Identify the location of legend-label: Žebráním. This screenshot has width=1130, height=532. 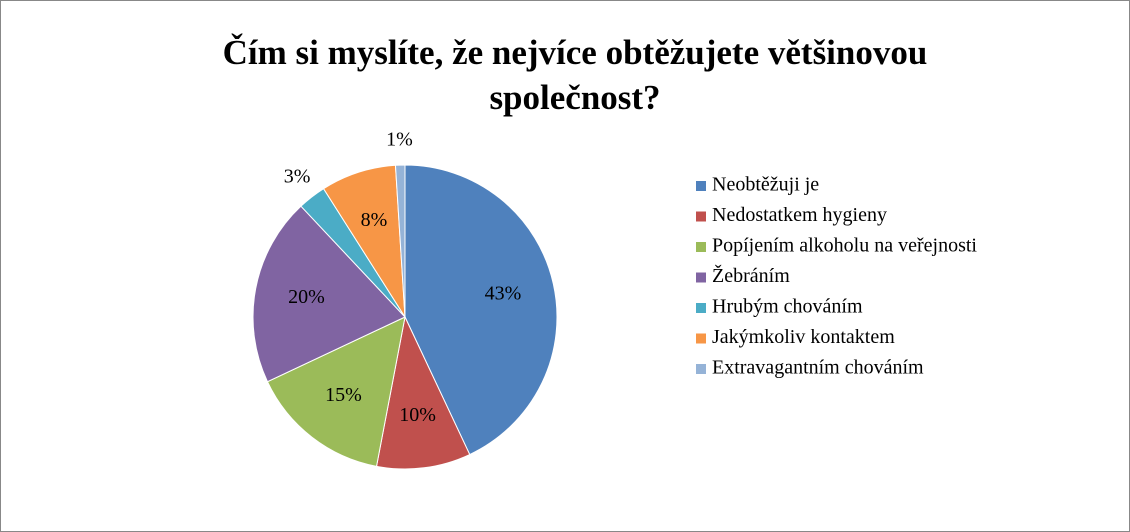
(751, 275).